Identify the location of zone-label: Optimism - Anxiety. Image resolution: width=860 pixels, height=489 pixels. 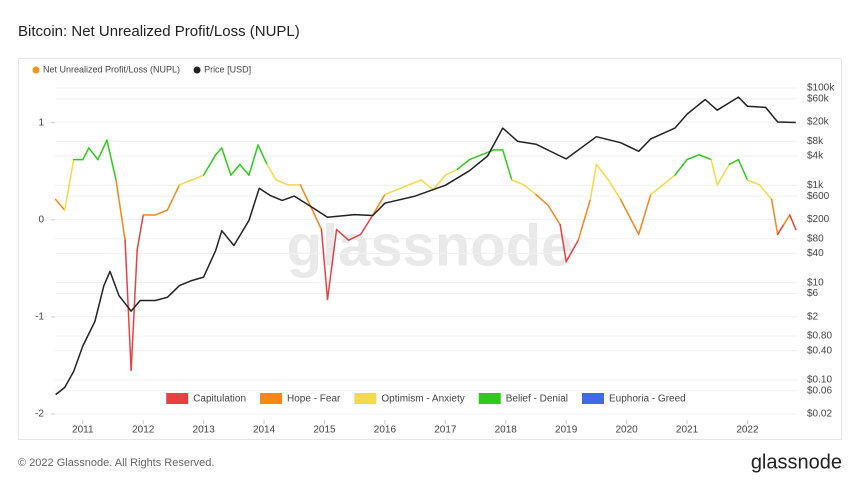
(422, 399).